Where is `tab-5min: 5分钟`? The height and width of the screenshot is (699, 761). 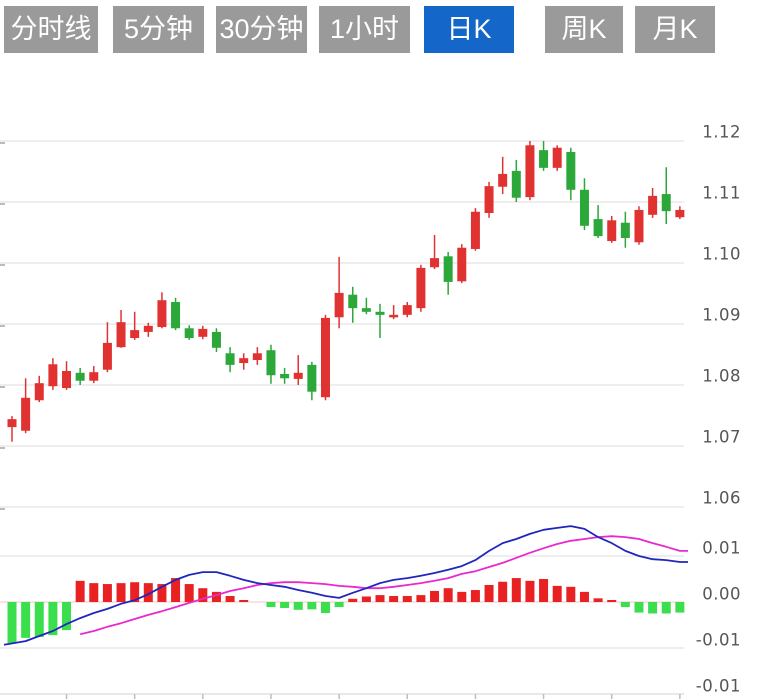
tab-5min: 5分钟 is located at coordinates (158, 29).